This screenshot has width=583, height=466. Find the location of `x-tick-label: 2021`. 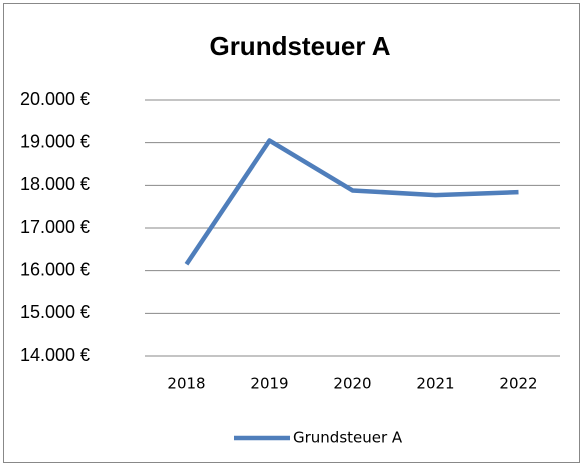

x-tick-label: 2021 is located at coordinates (435, 384).